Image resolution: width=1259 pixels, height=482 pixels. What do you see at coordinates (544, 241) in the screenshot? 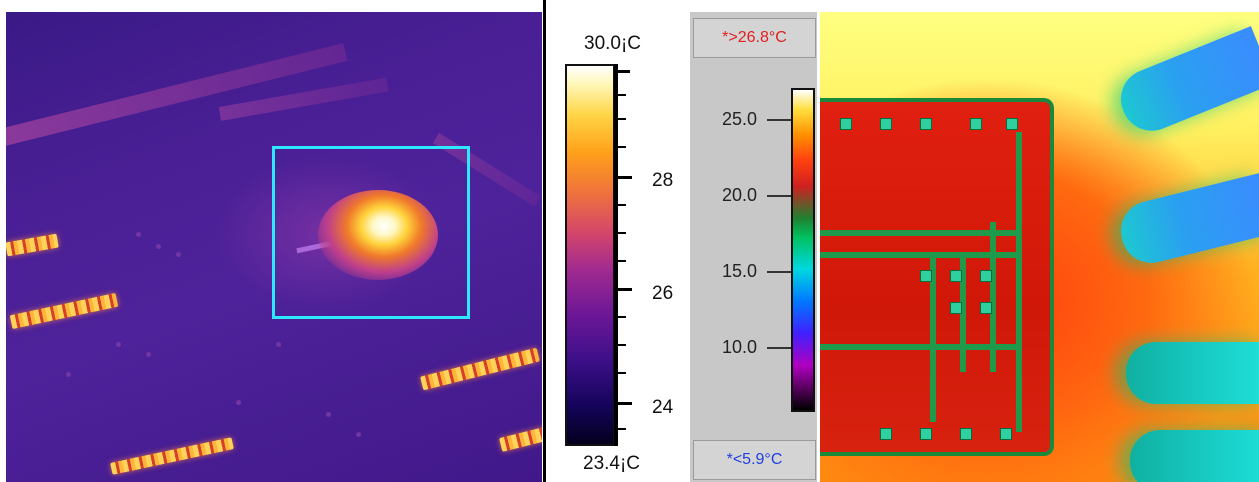
I see `image-separator` at bounding box center [544, 241].